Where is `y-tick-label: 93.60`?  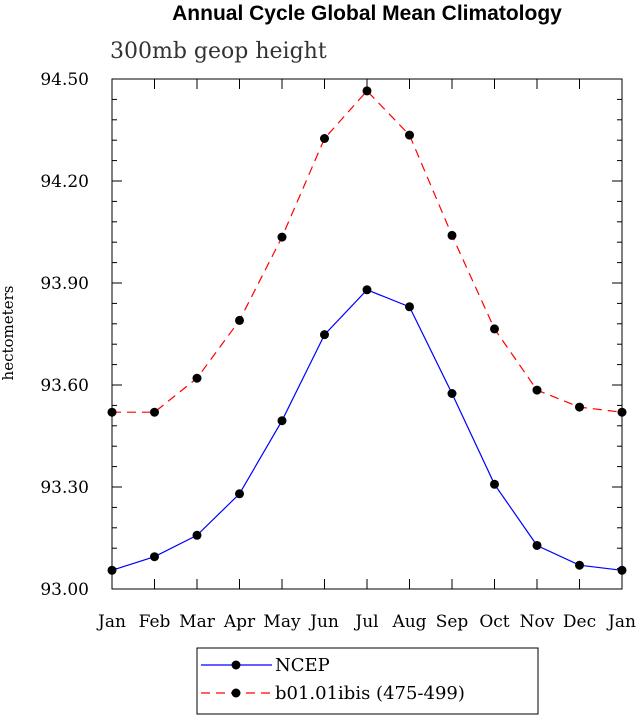
y-tick-label: 93.60 is located at coordinates (64, 386).